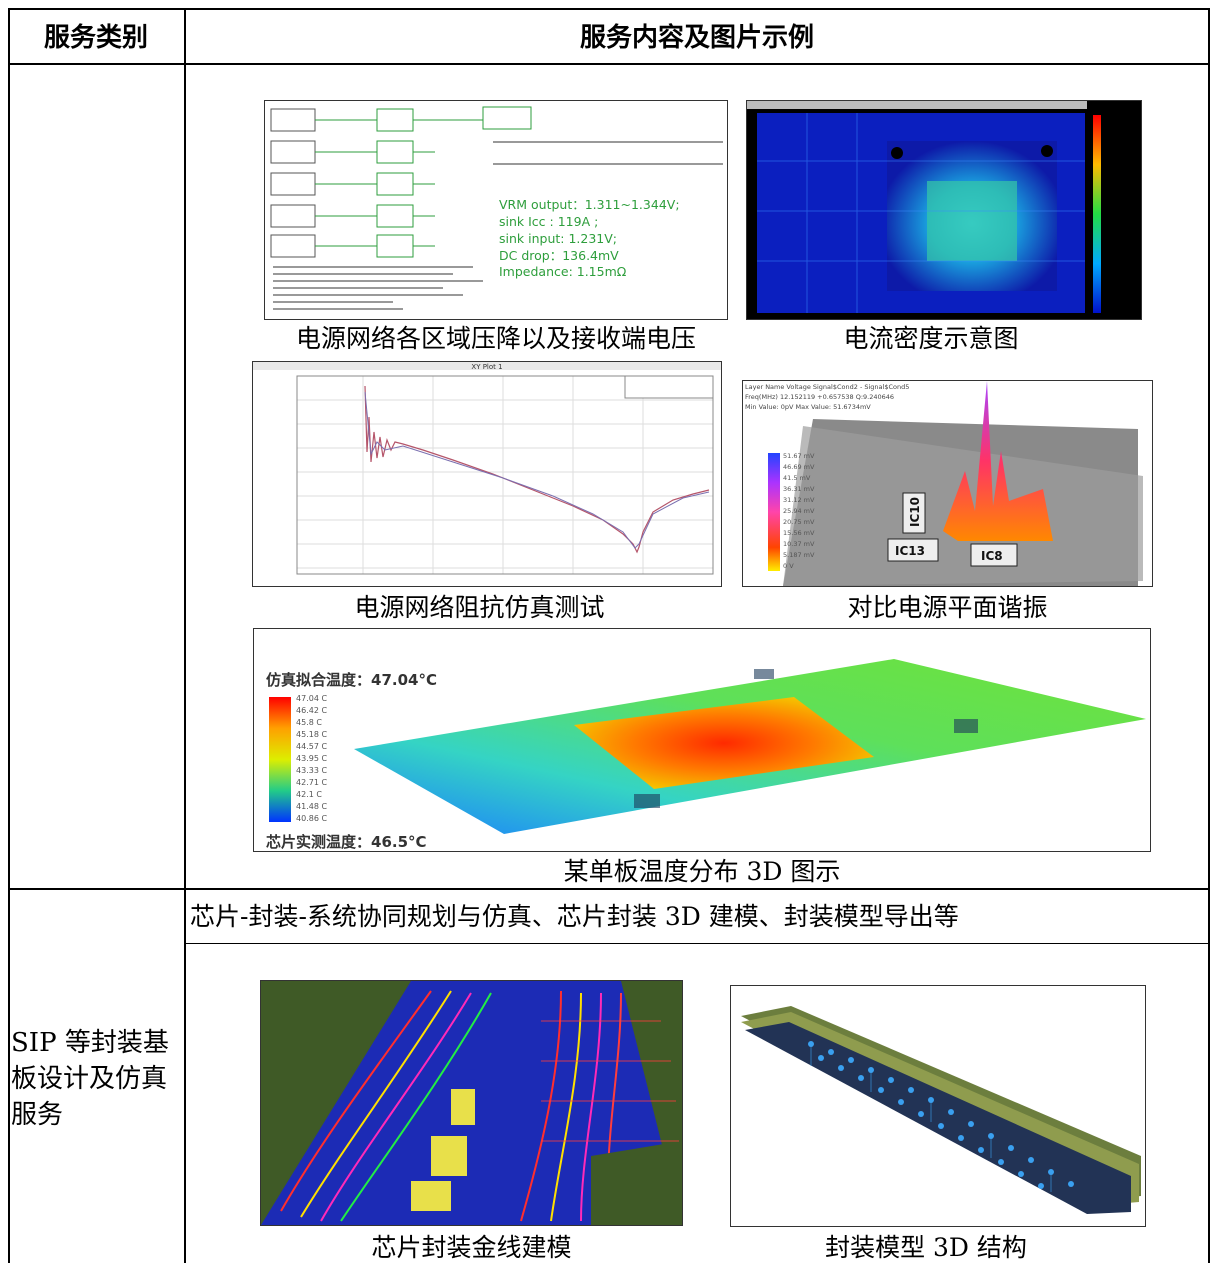 The image size is (1210, 1264). What do you see at coordinates (95, 38) in the screenshot?
I see `header-category: 服务类别` at bounding box center [95, 38].